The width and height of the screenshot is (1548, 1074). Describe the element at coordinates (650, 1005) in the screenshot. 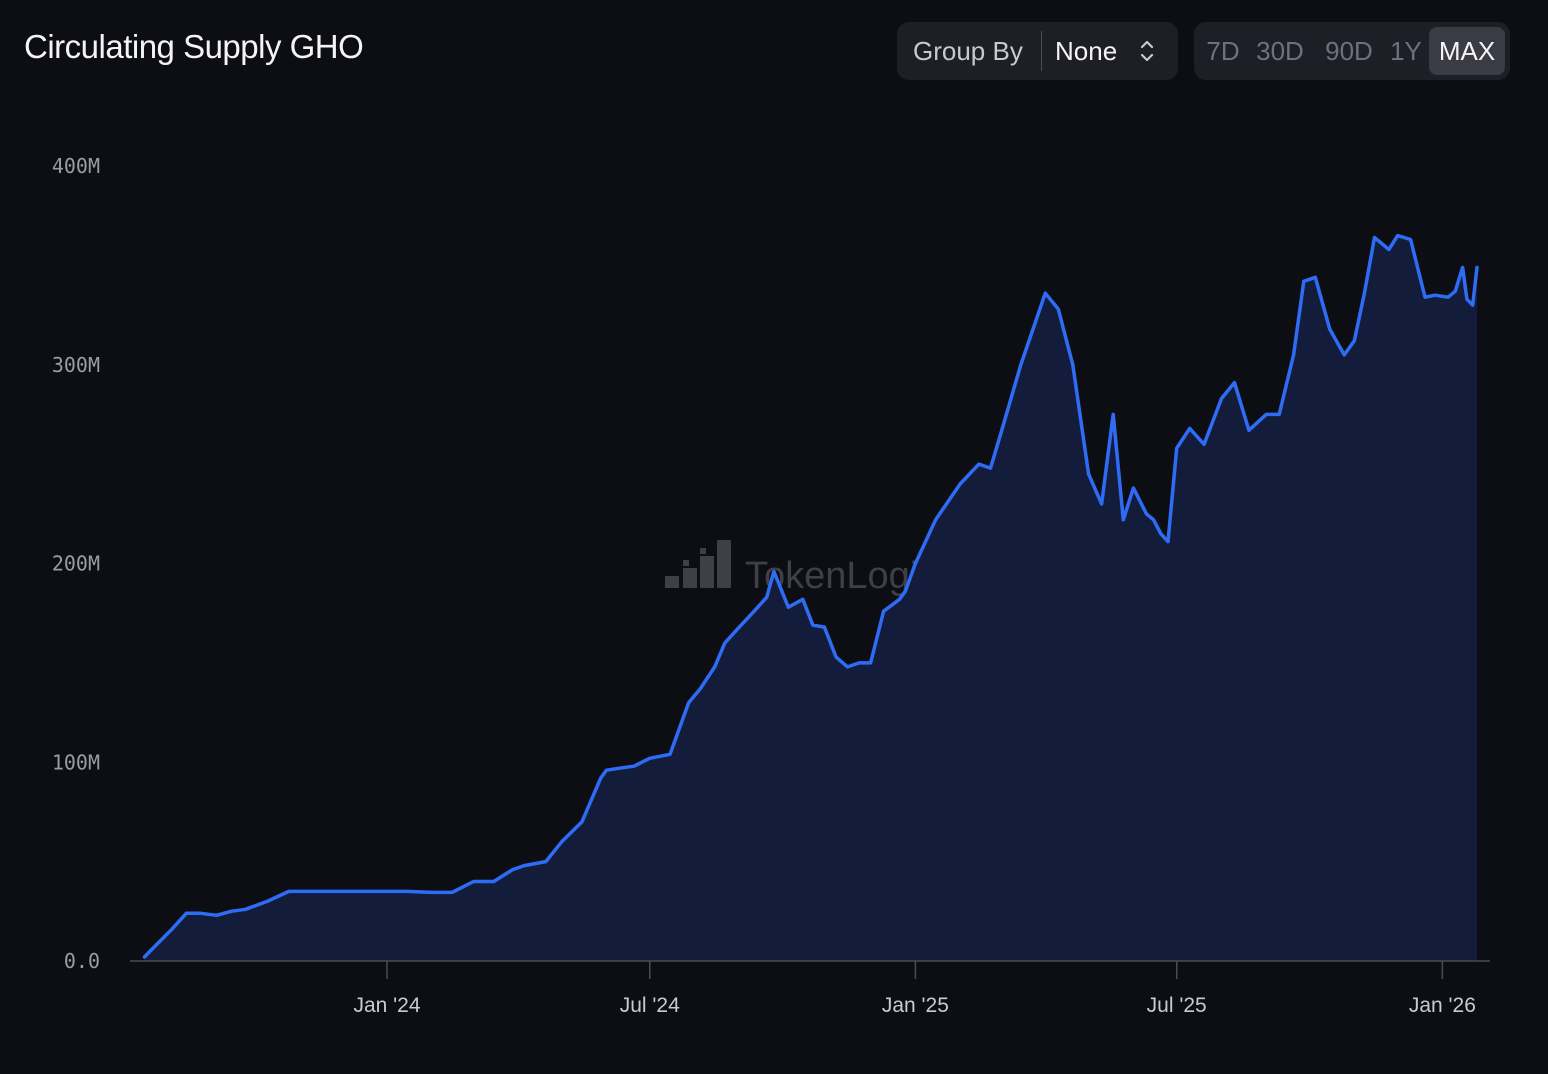

I see `x-tick-label: Jul '24` at that location.